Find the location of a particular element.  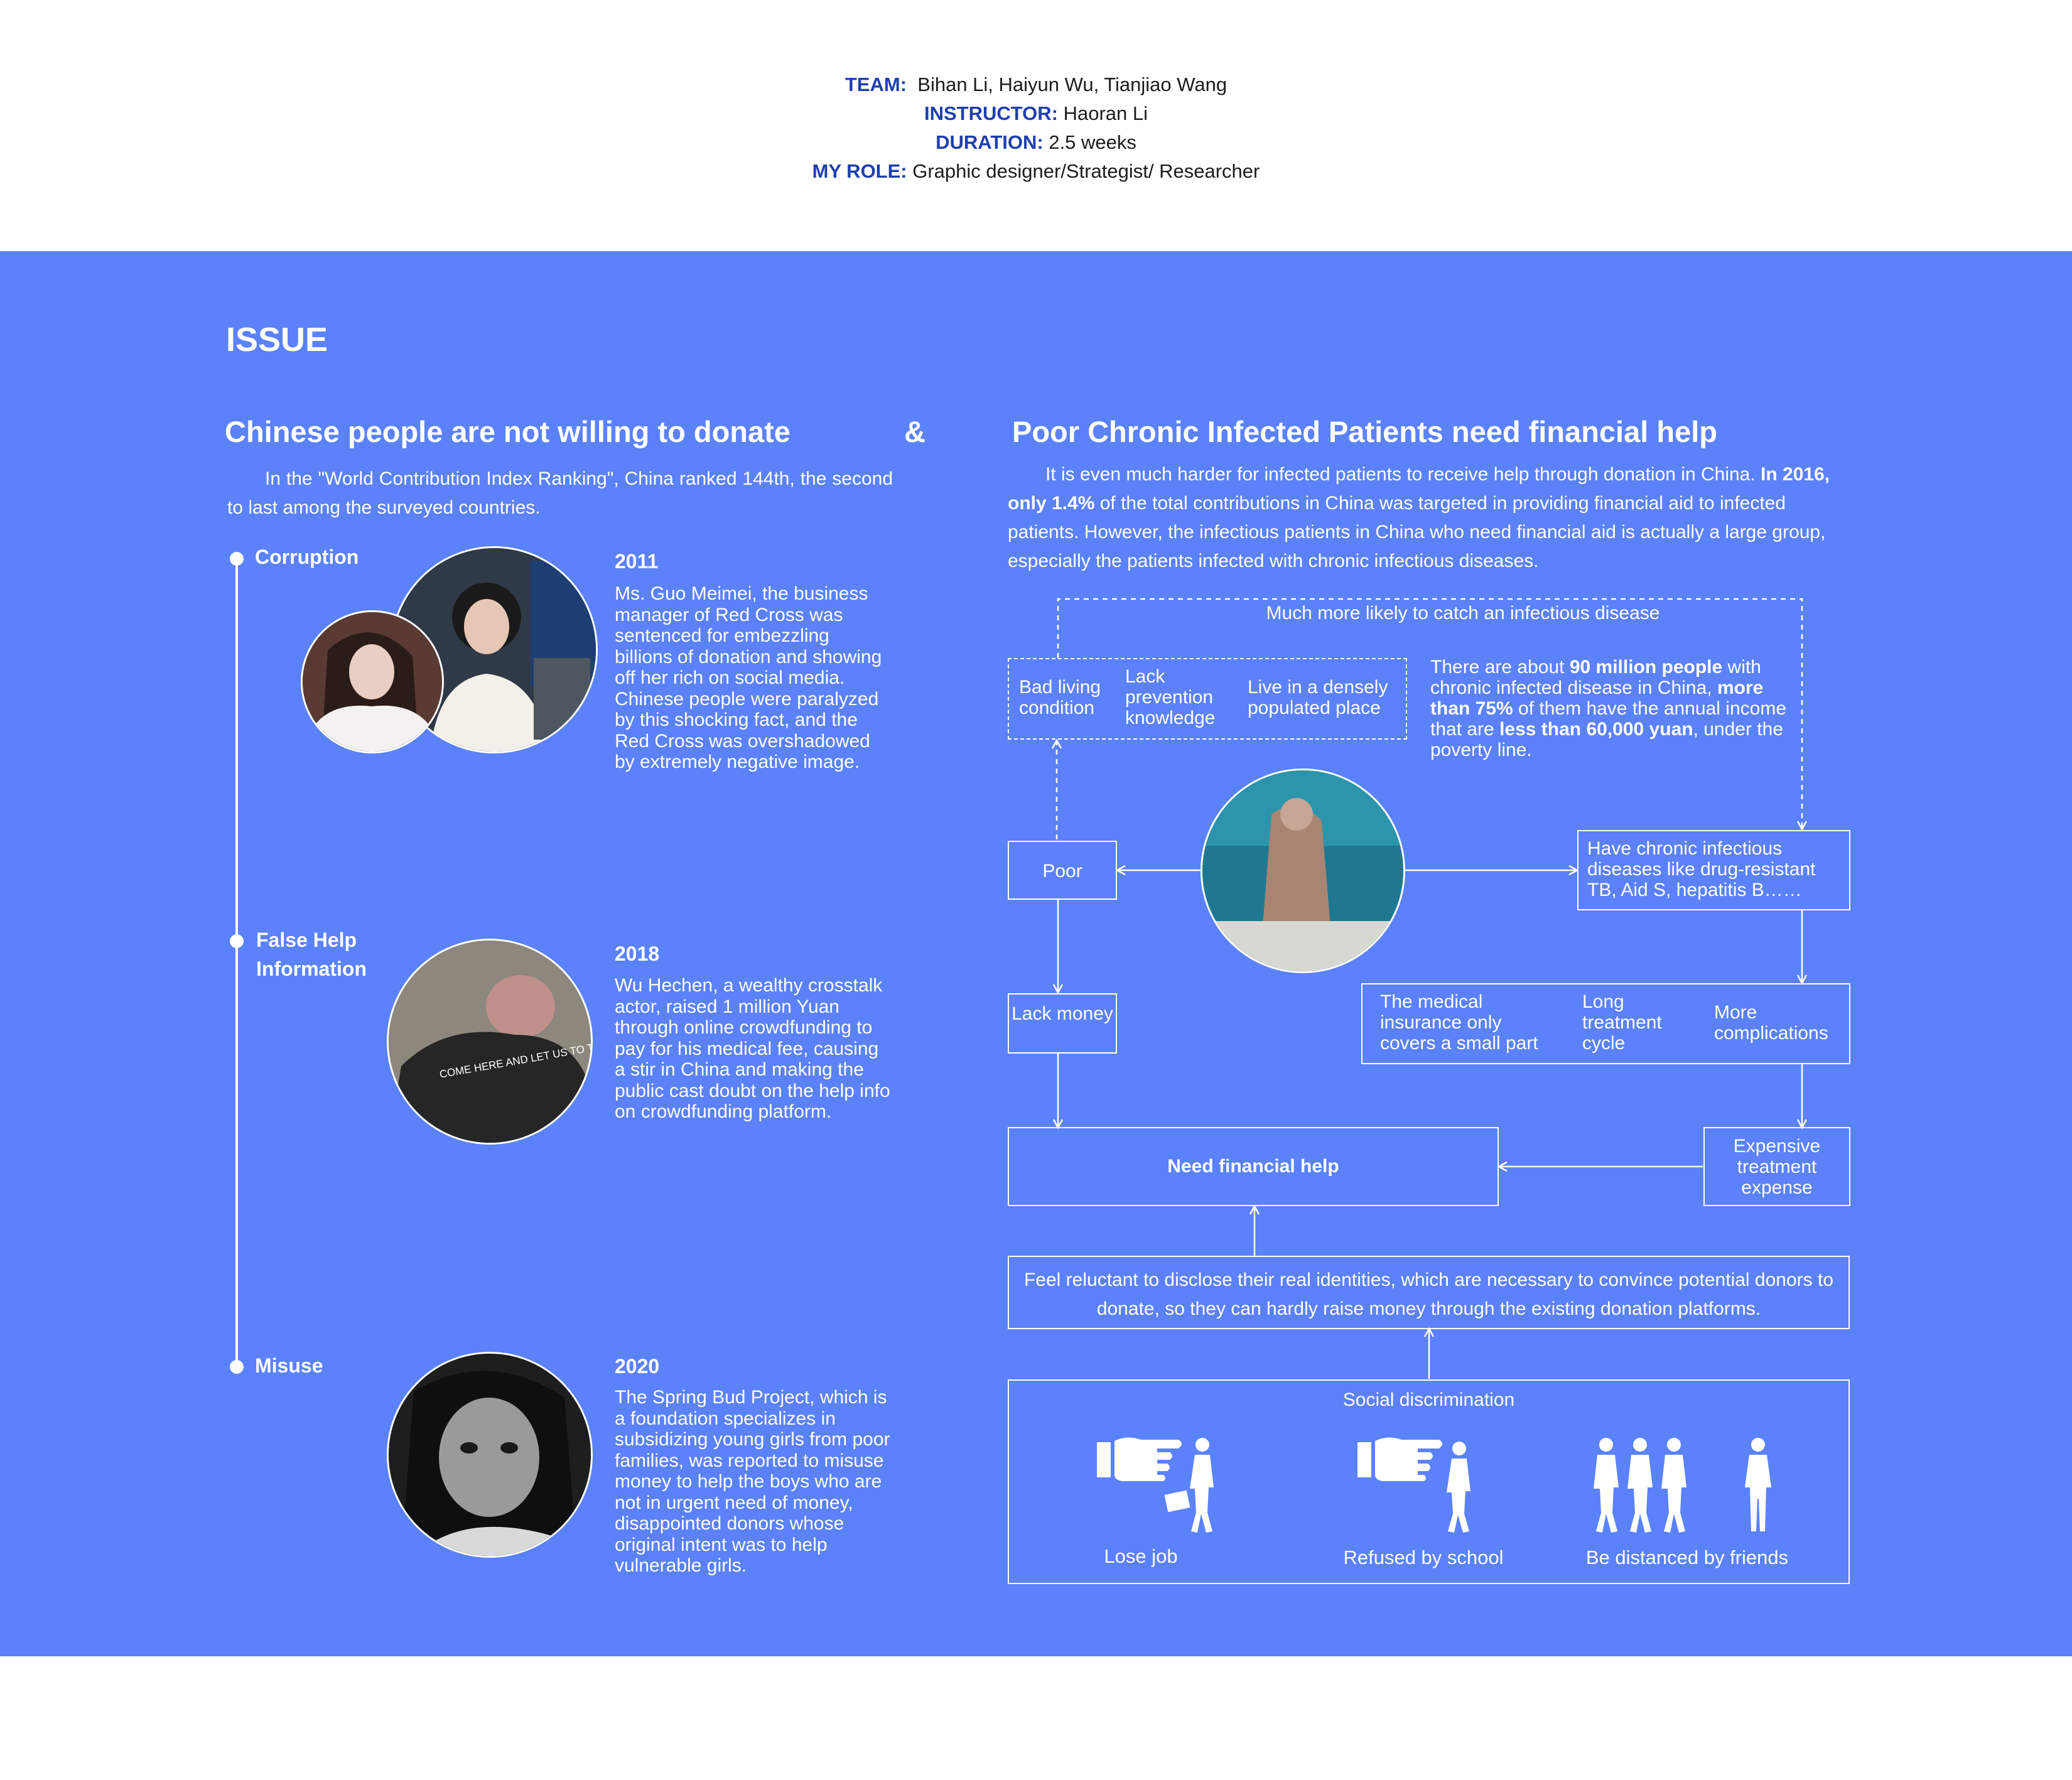

need-financial-help-label: Need financial help is located at coordinates (1253, 1166).